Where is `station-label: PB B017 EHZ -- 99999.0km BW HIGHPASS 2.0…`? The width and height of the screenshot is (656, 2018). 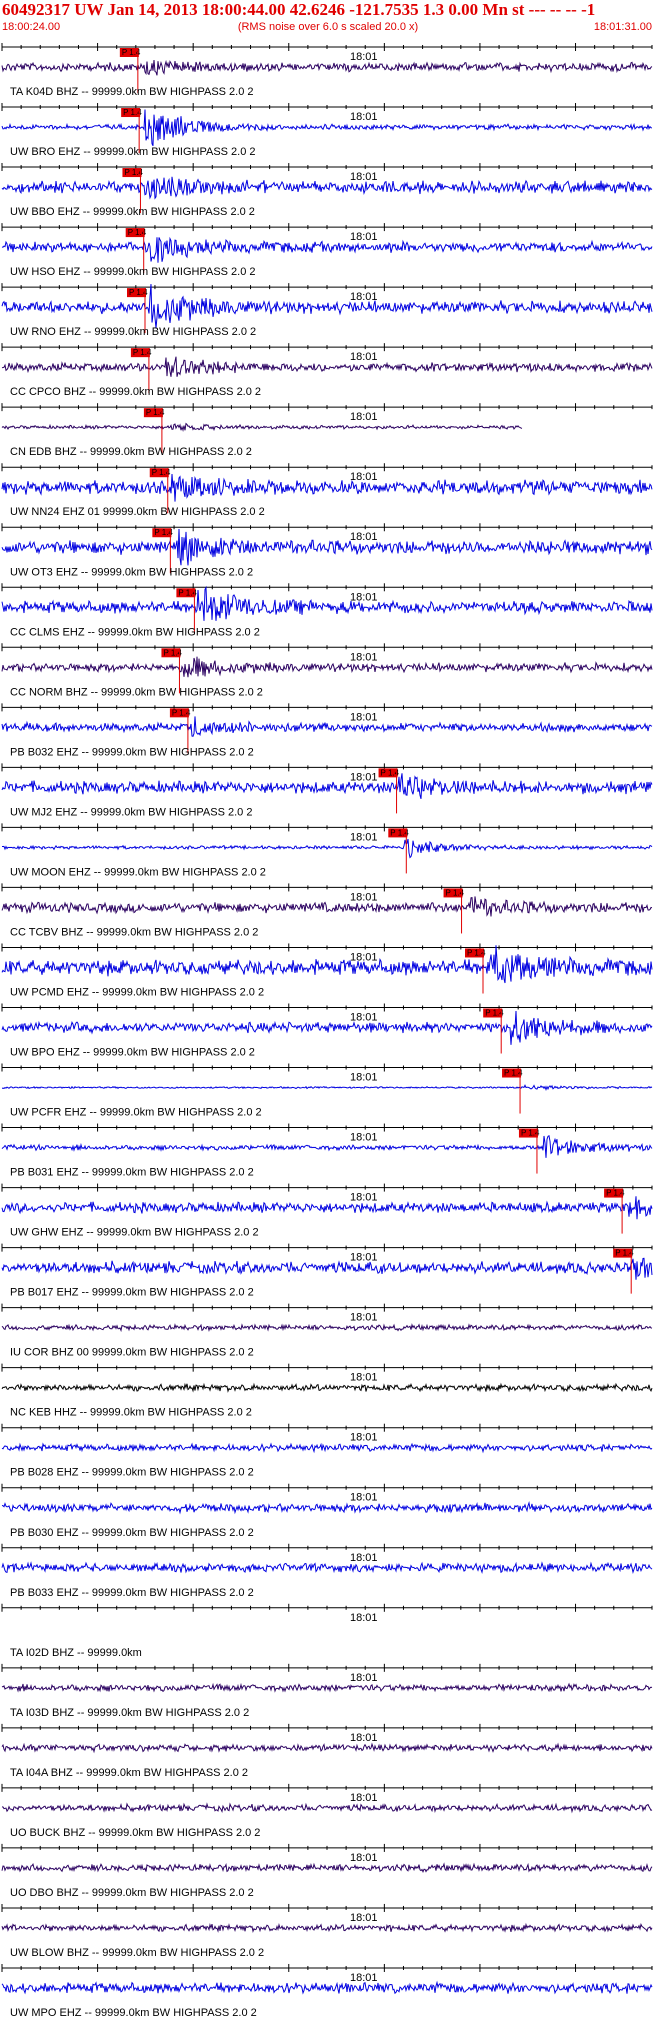
station-label: PB B017 EHZ -- 99999.0km BW HIGHPASS 2.0… is located at coordinates (132, 1293).